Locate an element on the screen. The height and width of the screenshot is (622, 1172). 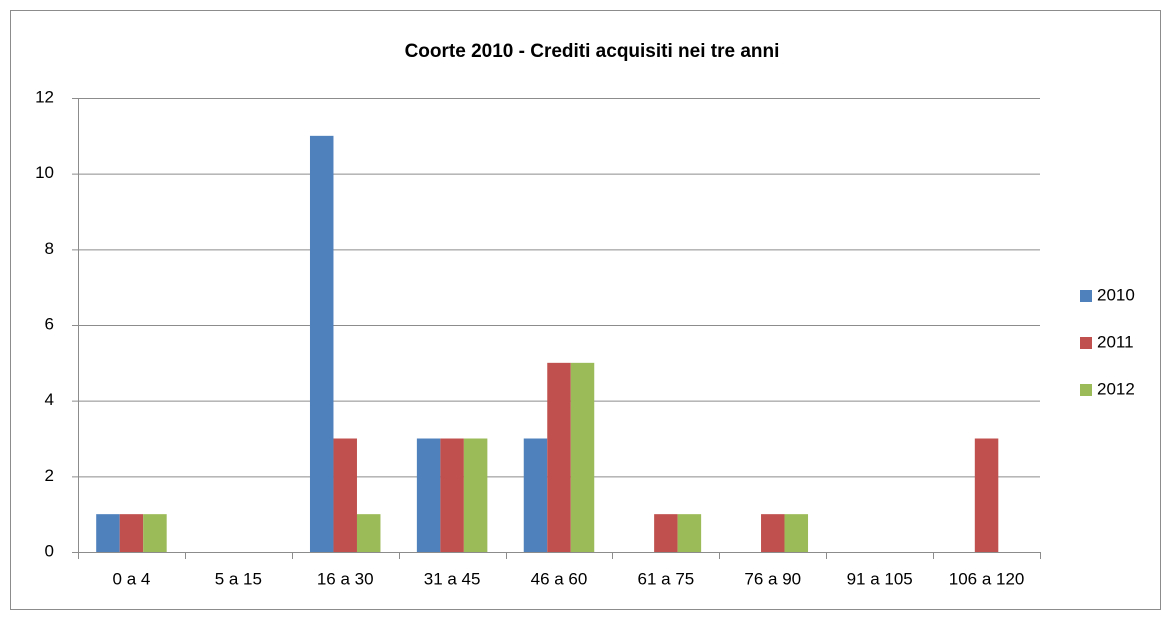
legend-label: 2011 is located at coordinates (1115, 341).